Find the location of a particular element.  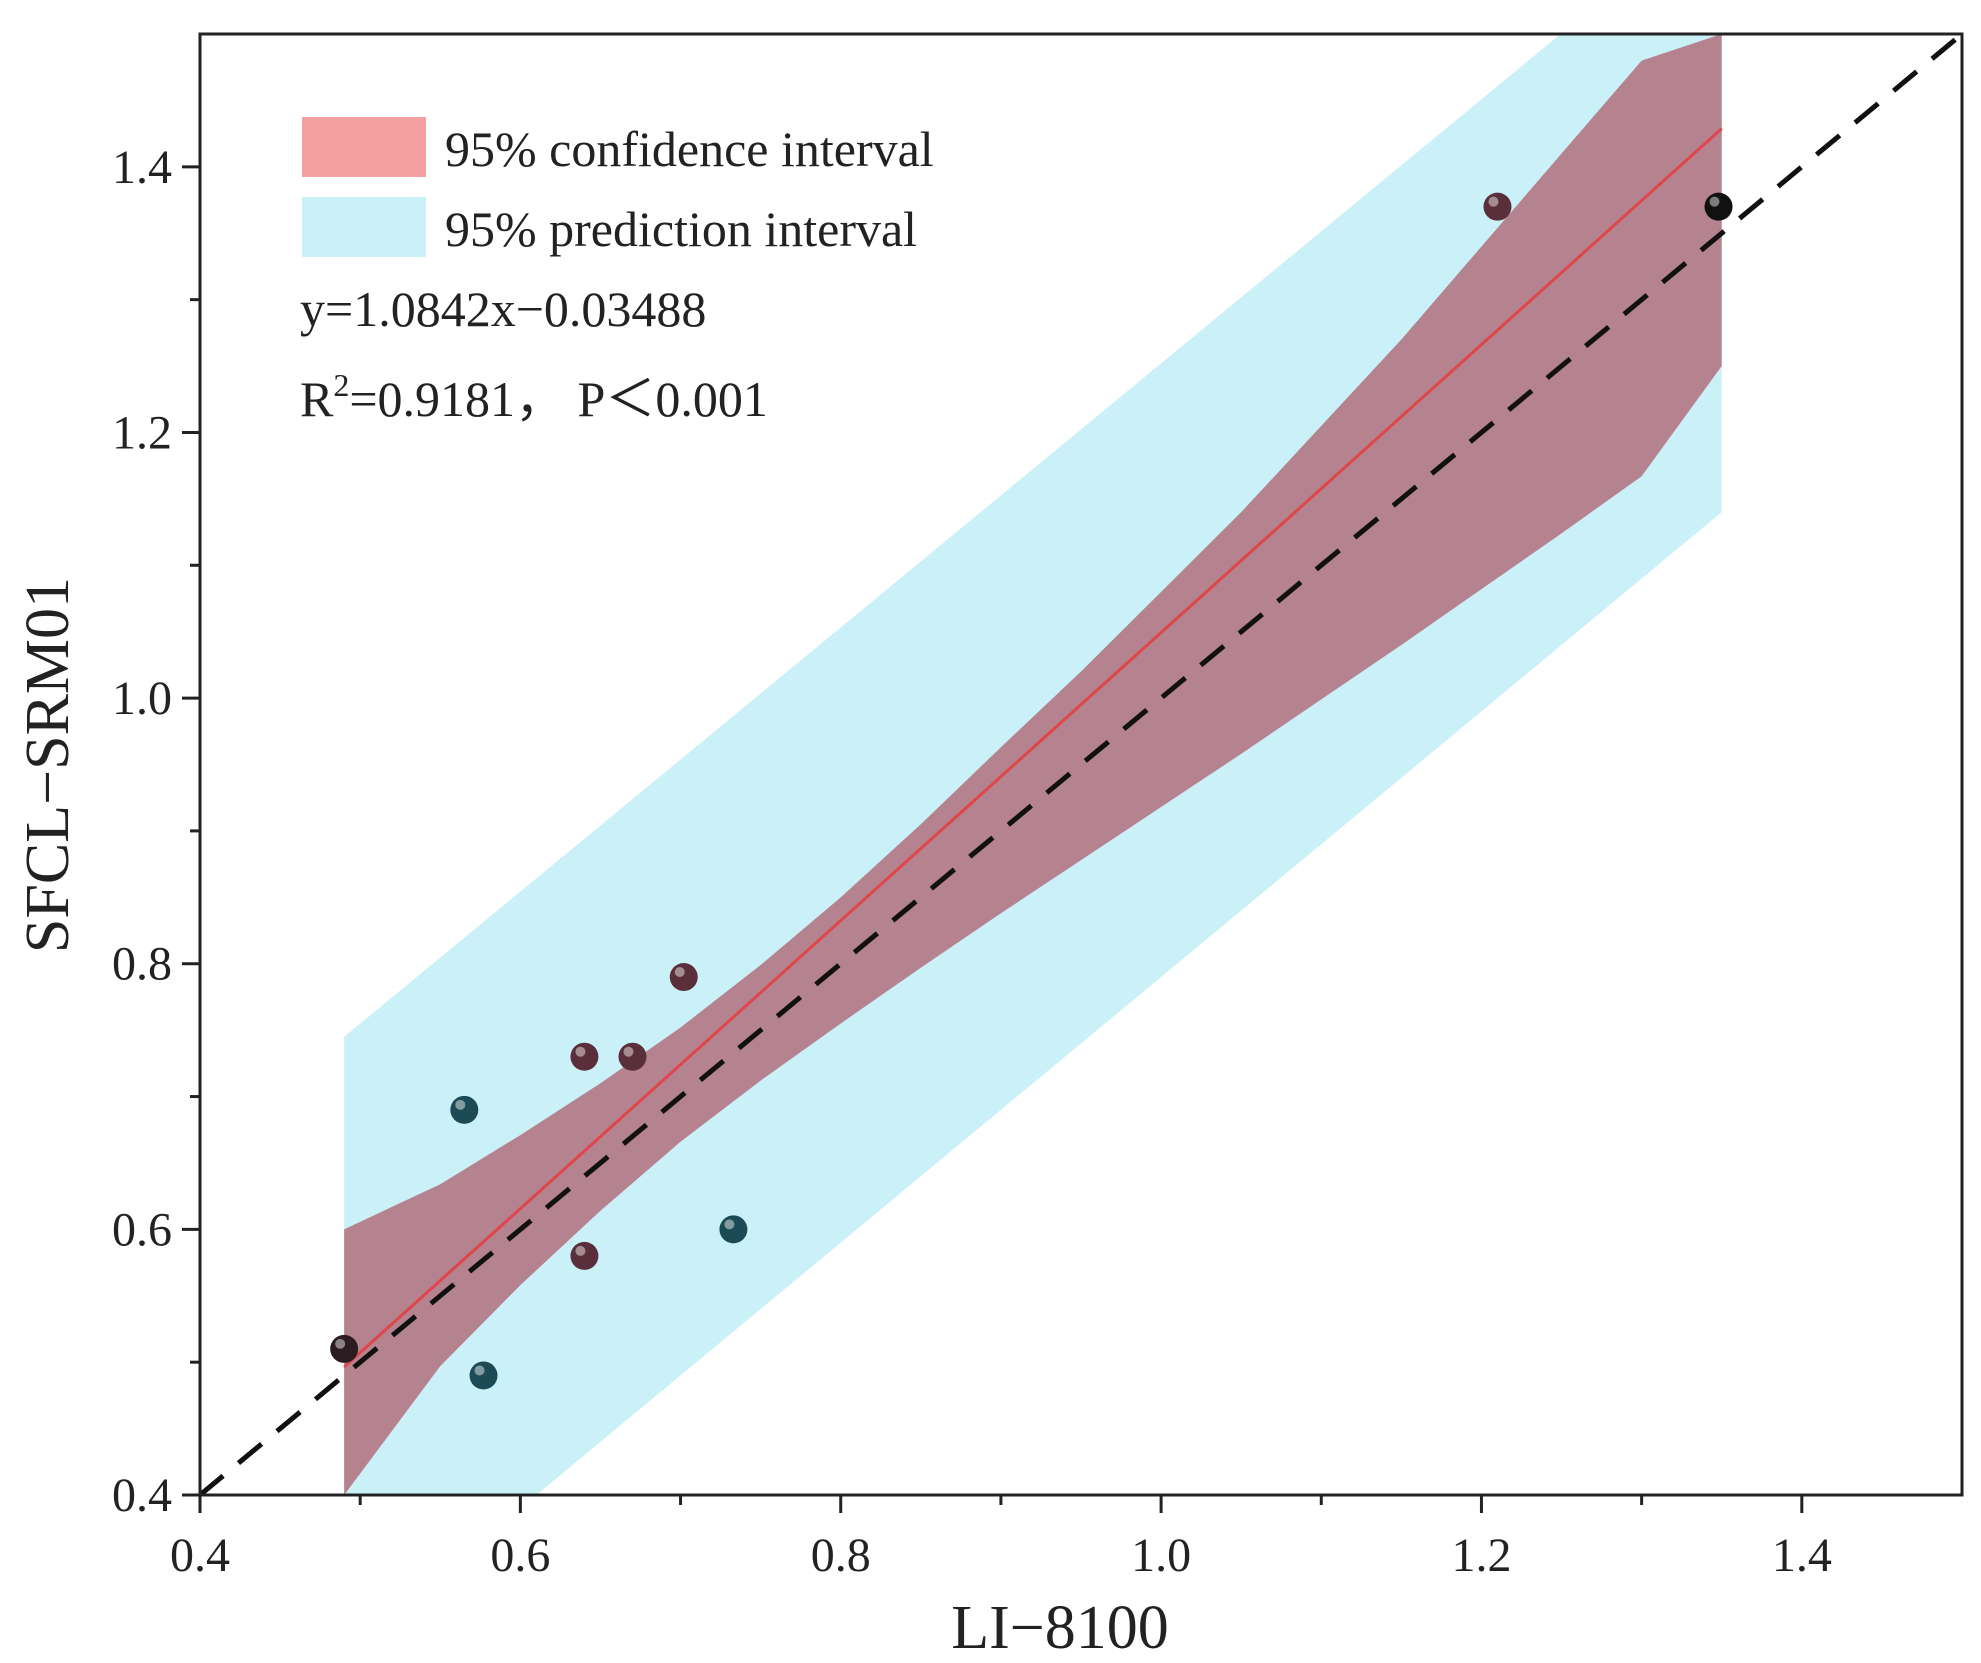

y-tick-label: 0.8 is located at coordinates (142, 964).